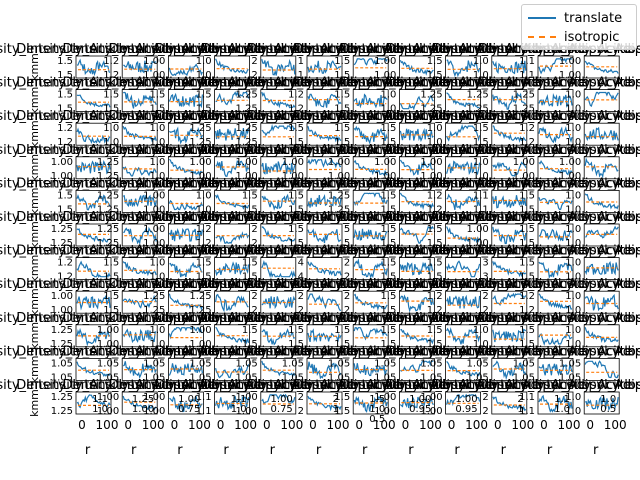  What do you see at coordinates (542, 37) in the screenshot?
I see `legend-line-isotropic` at bounding box center [542, 37].